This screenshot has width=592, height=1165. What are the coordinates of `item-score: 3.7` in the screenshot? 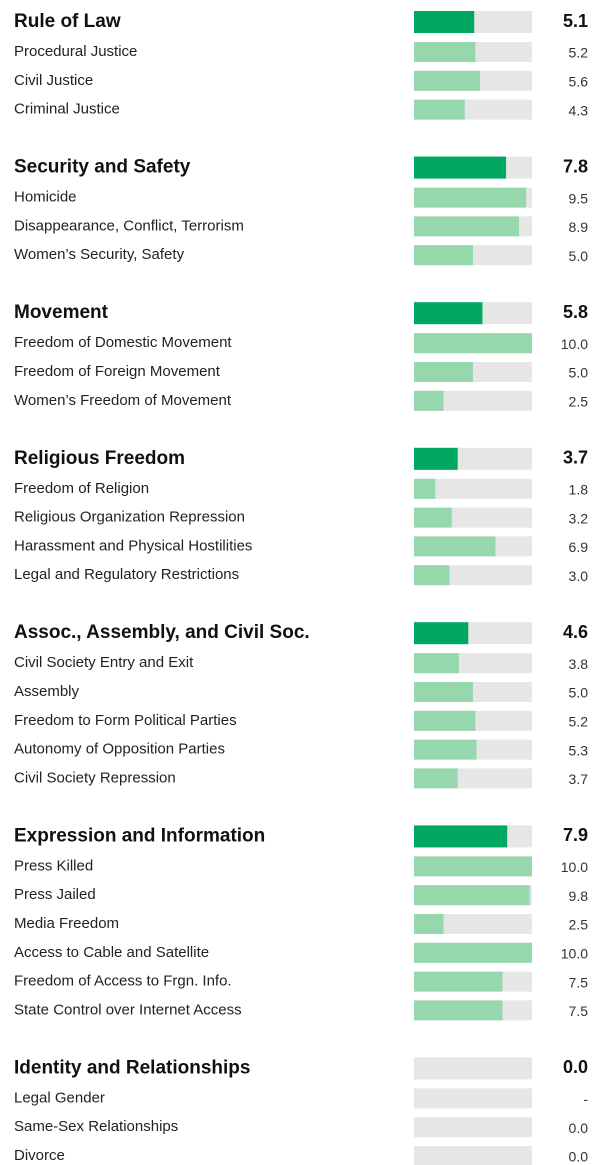 It's located at (579, 779).